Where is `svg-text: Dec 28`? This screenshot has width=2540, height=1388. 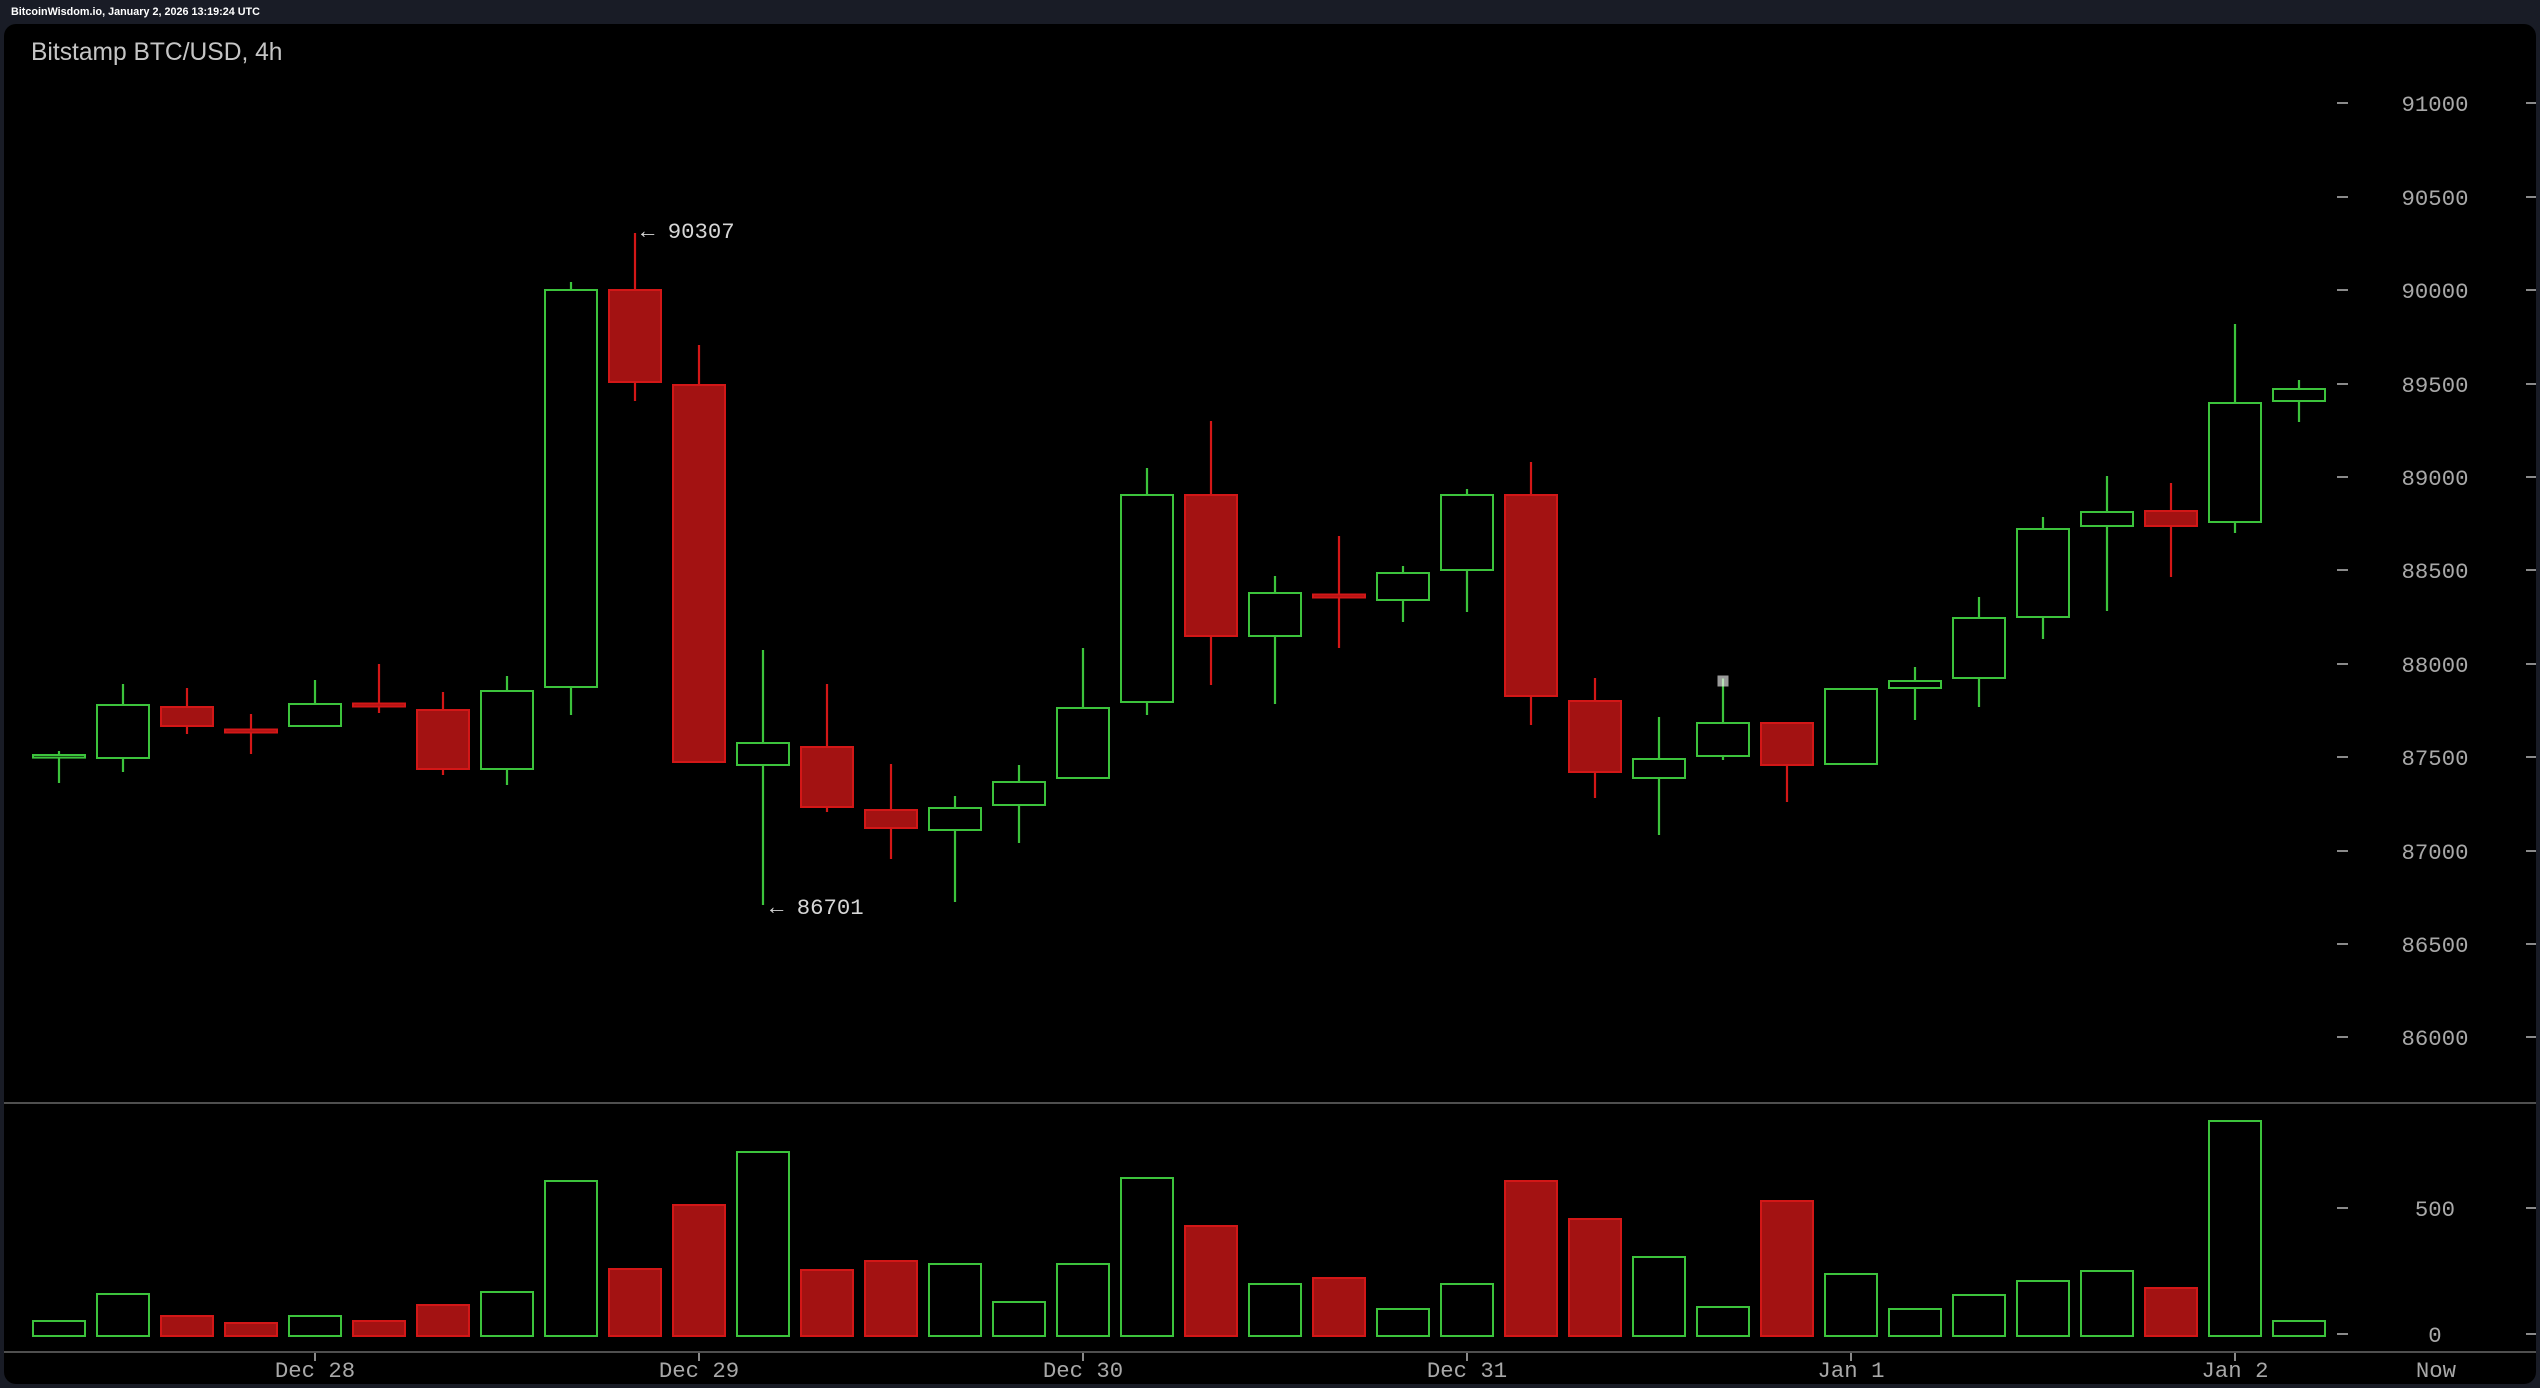 svg-text: Dec 28 is located at coordinates (315, 1371).